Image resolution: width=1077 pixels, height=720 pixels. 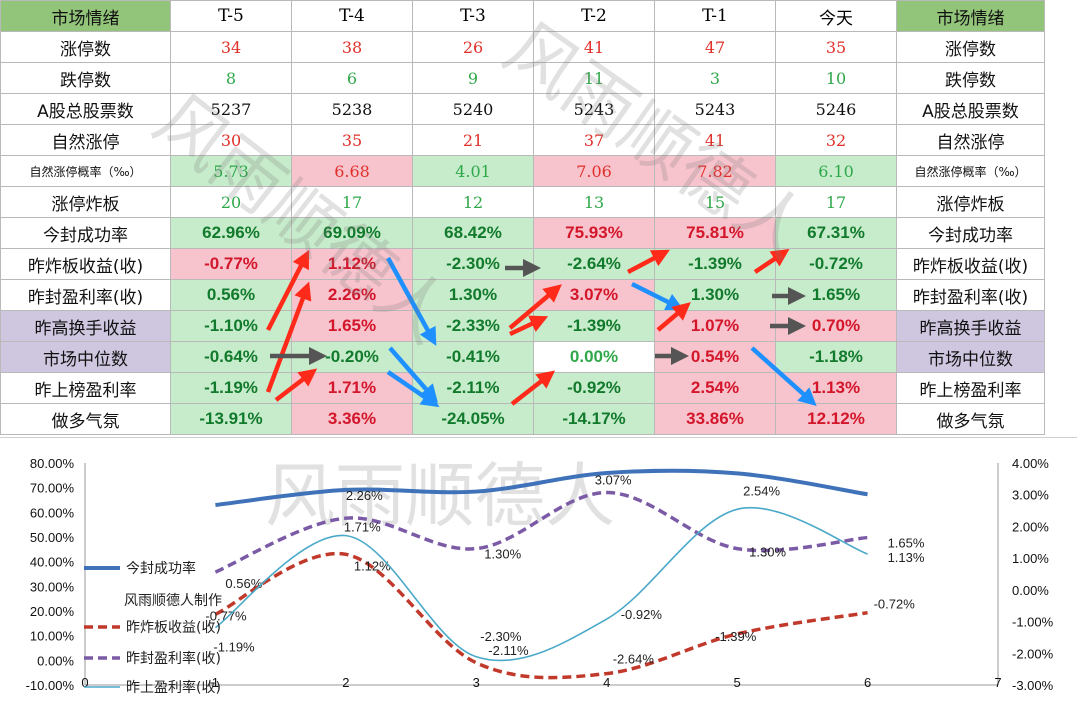 What do you see at coordinates (1033, 685) in the screenshot?
I see `right-tick-label: -3.00%` at bounding box center [1033, 685].